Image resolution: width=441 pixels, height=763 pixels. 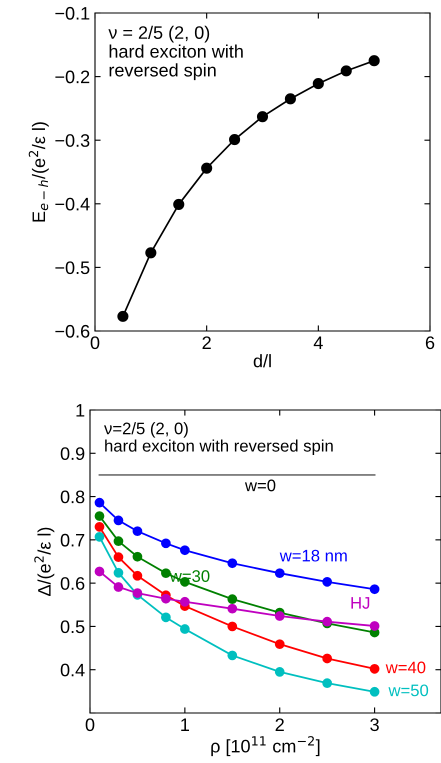 What do you see at coordinates (72, 267) in the screenshot?
I see `y-tick-label: −0.5` at bounding box center [72, 267].